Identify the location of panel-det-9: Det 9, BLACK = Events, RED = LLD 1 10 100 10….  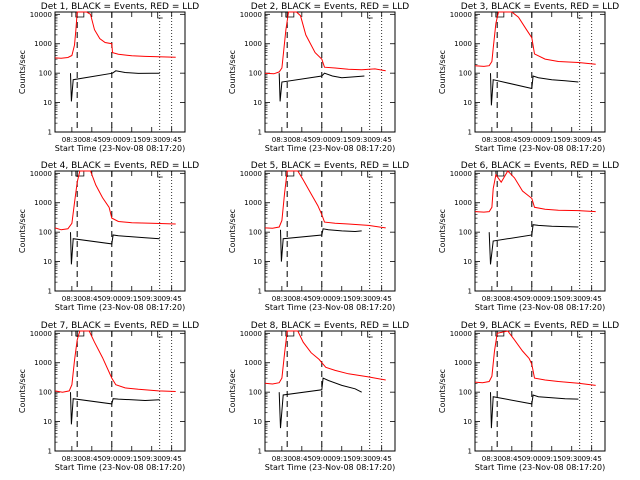
(528, 396).